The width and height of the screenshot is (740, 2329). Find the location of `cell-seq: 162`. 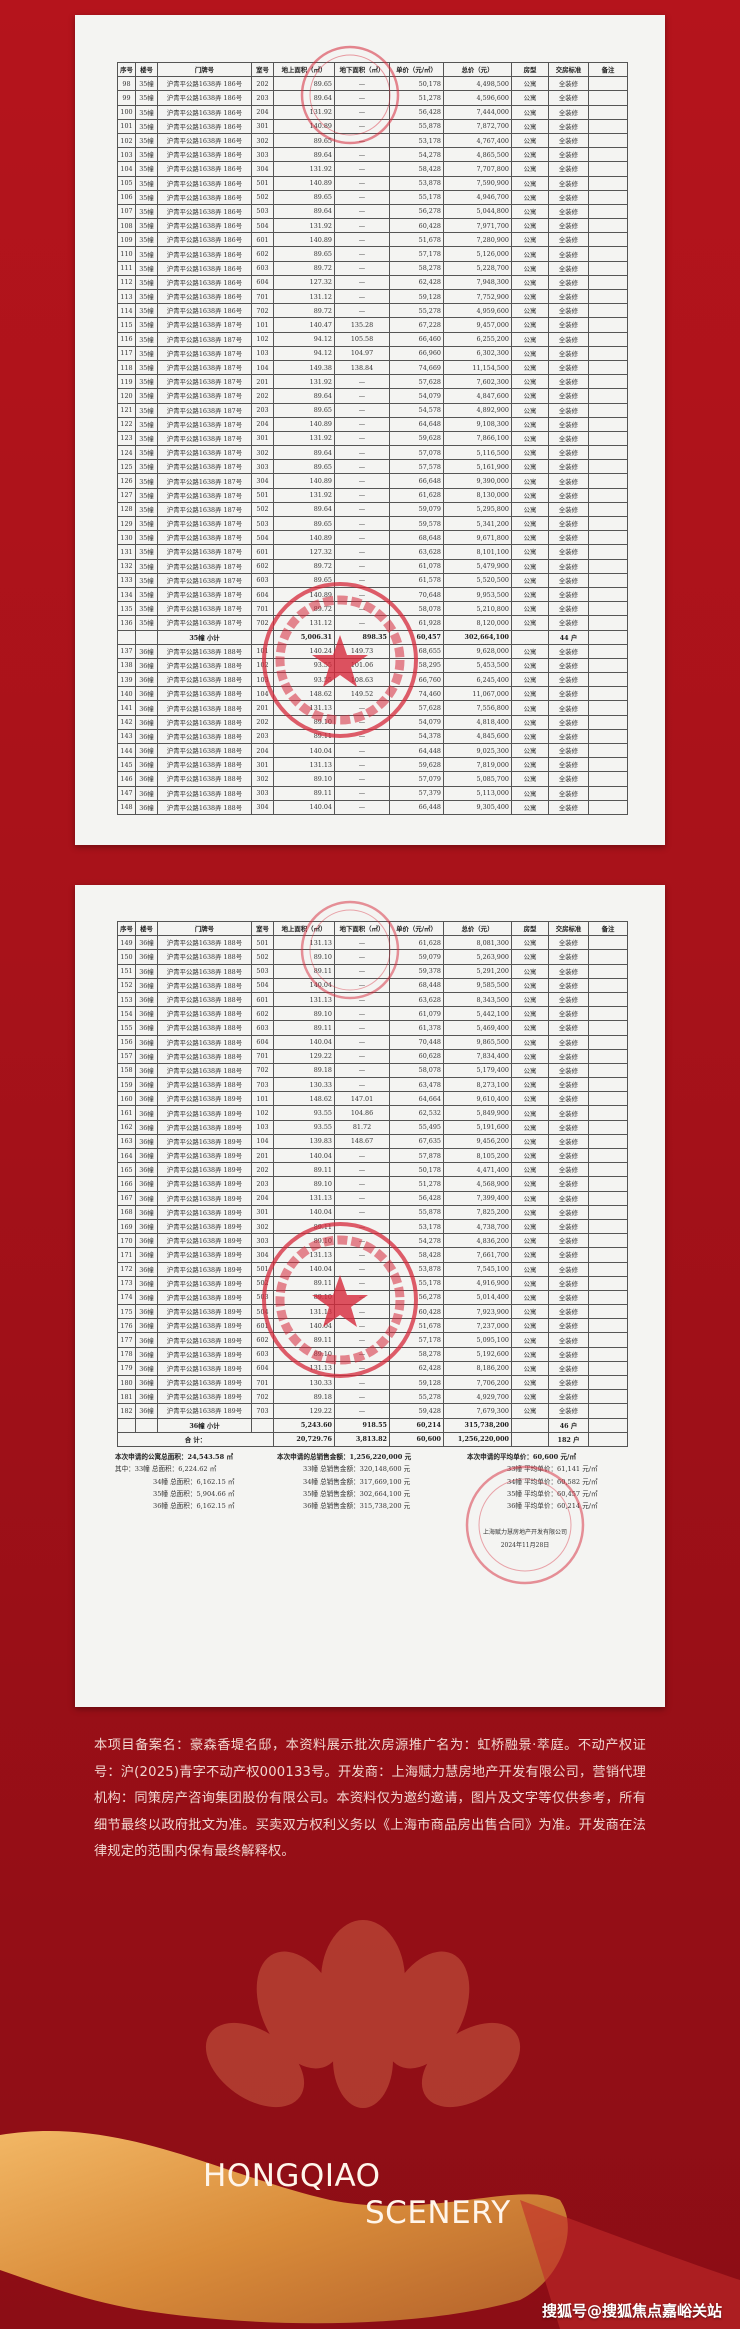

cell-seq: 162 is located at coordinates (126, 1127).